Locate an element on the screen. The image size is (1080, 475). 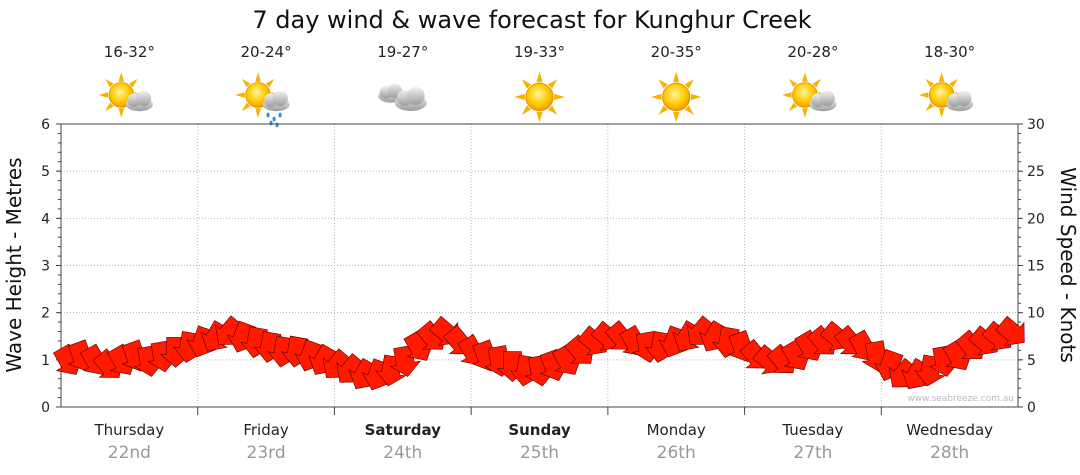
day-temperature: 20-35° is located at coordinates (676, 52).